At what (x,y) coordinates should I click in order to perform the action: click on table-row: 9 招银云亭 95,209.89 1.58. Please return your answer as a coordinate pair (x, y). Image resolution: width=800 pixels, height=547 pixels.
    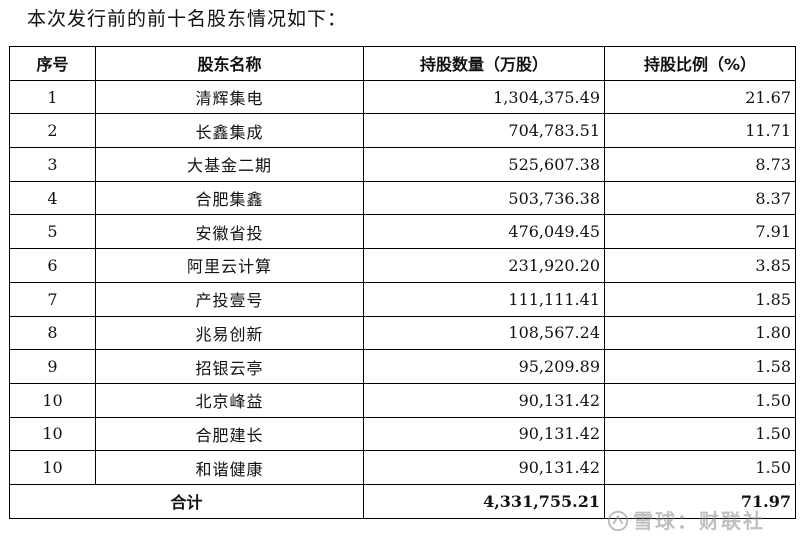
    Looking at the image, I should click on (402, 366).